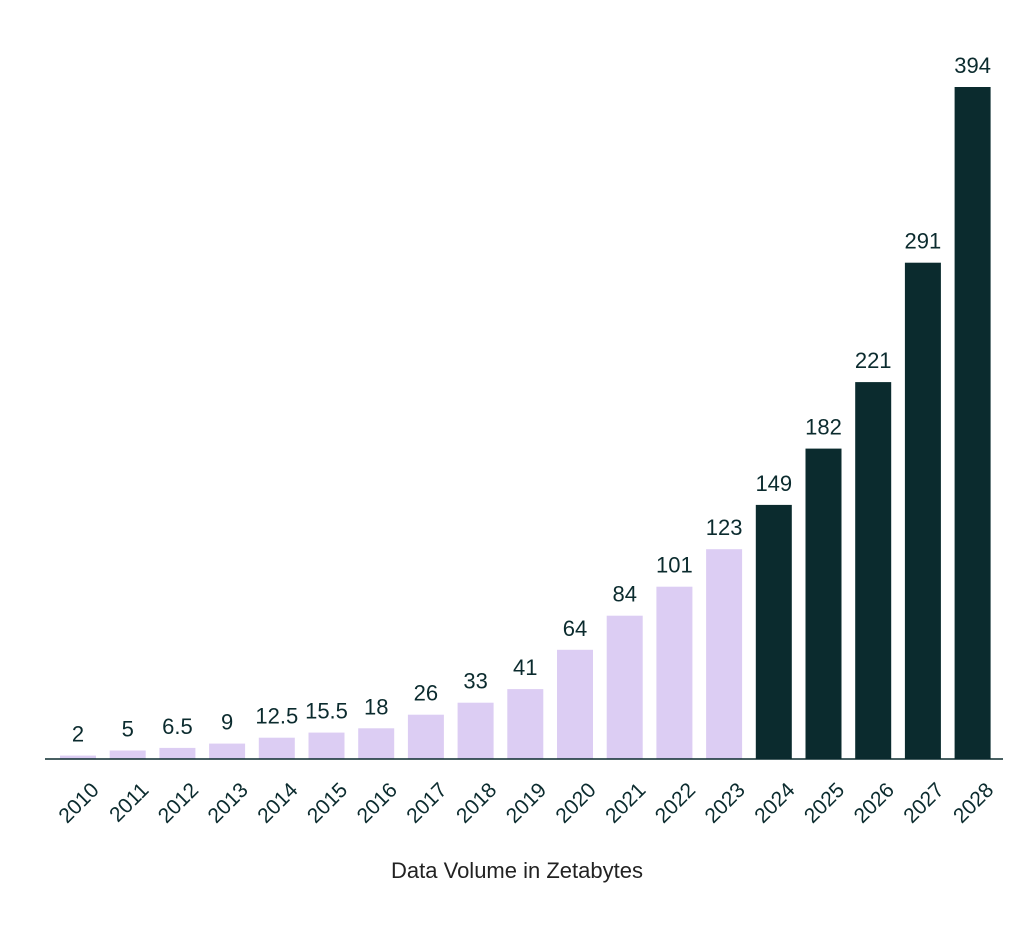 The height and width of the screenshot is (930, 1034). What do you see at coordinates (426, 802) in the screenshot?
I see `x-tick-label-2017: 2017` at bounding box center [426, 802].